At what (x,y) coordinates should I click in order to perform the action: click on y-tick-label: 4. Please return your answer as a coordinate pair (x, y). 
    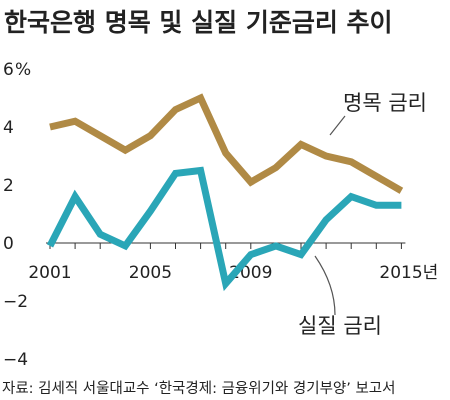
    Looking at the image, I should click on (8, 128).